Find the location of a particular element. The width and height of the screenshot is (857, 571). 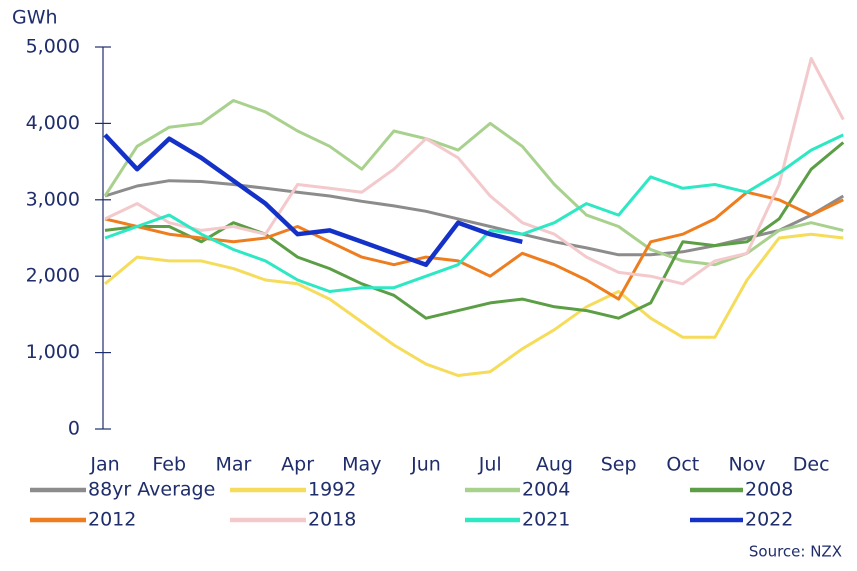

x-tick-label: Jul is located at coordinates (490, 465).